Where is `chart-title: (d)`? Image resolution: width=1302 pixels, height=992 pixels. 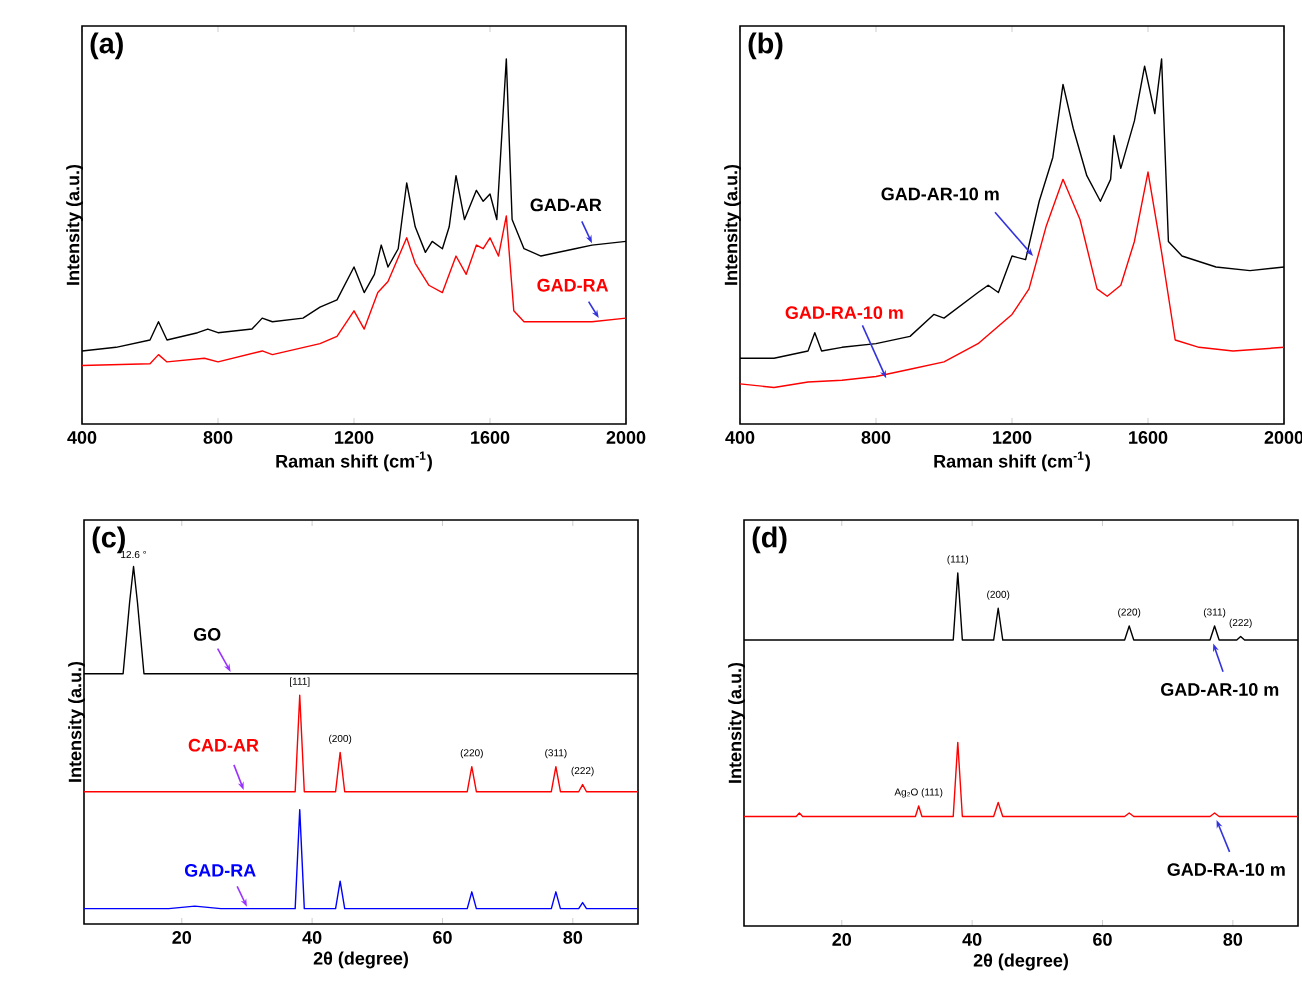 chart-title: (d) is located at coordinates (769, 540).